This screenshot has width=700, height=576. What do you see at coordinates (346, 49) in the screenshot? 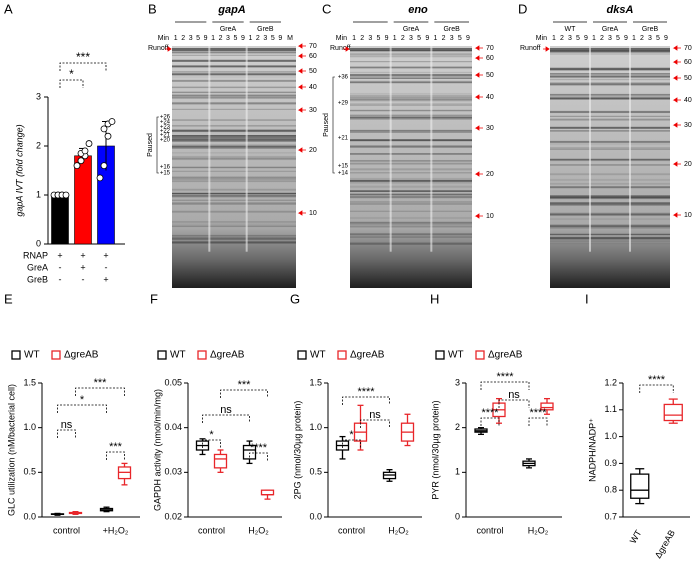
I see `runoff-arrow` at bounding box center [346, 49].